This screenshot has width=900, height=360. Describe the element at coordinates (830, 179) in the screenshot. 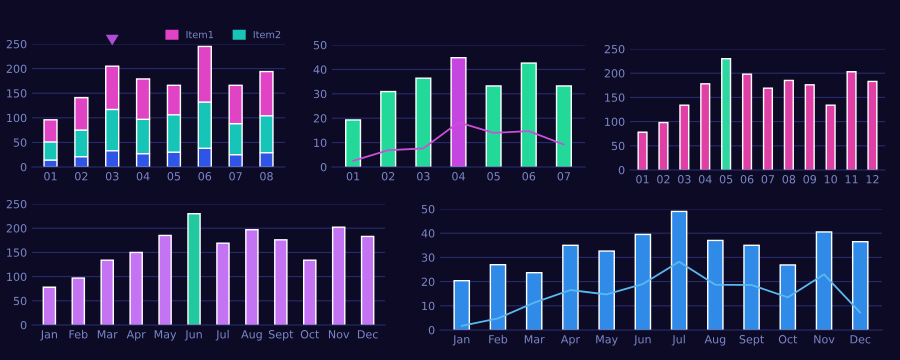

I see `x-tick-label: 10` at that location.